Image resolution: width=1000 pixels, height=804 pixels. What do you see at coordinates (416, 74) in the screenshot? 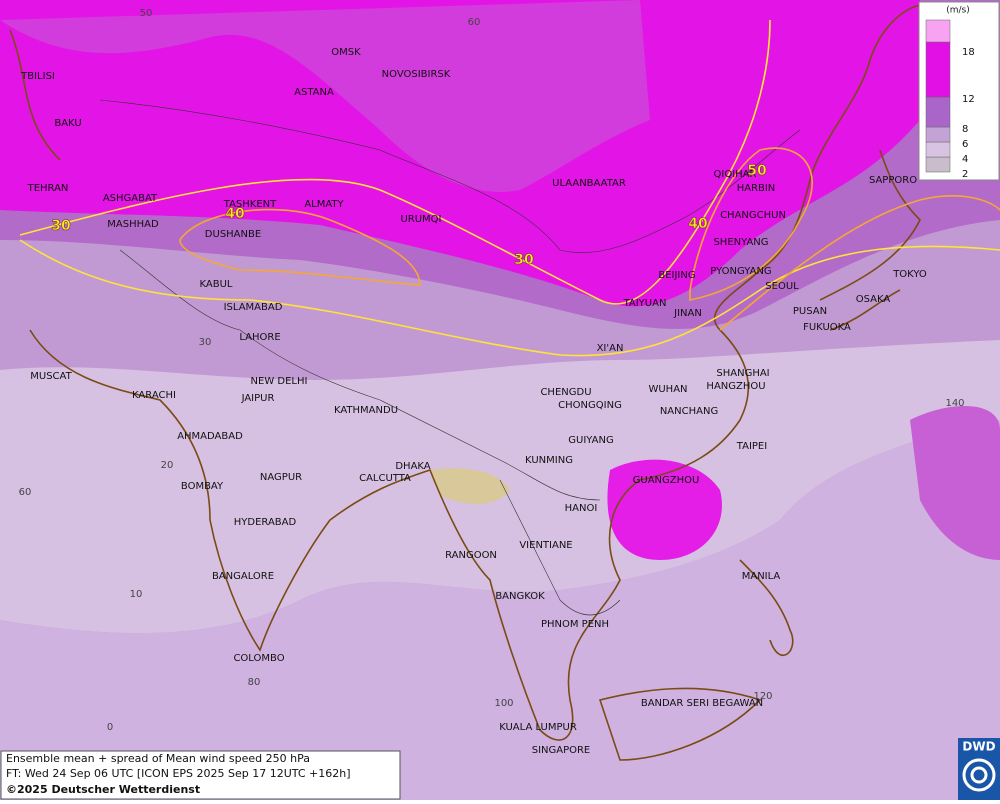
I see `city-label: NOVOSIBIRSK` at bounding box center [416, 74].